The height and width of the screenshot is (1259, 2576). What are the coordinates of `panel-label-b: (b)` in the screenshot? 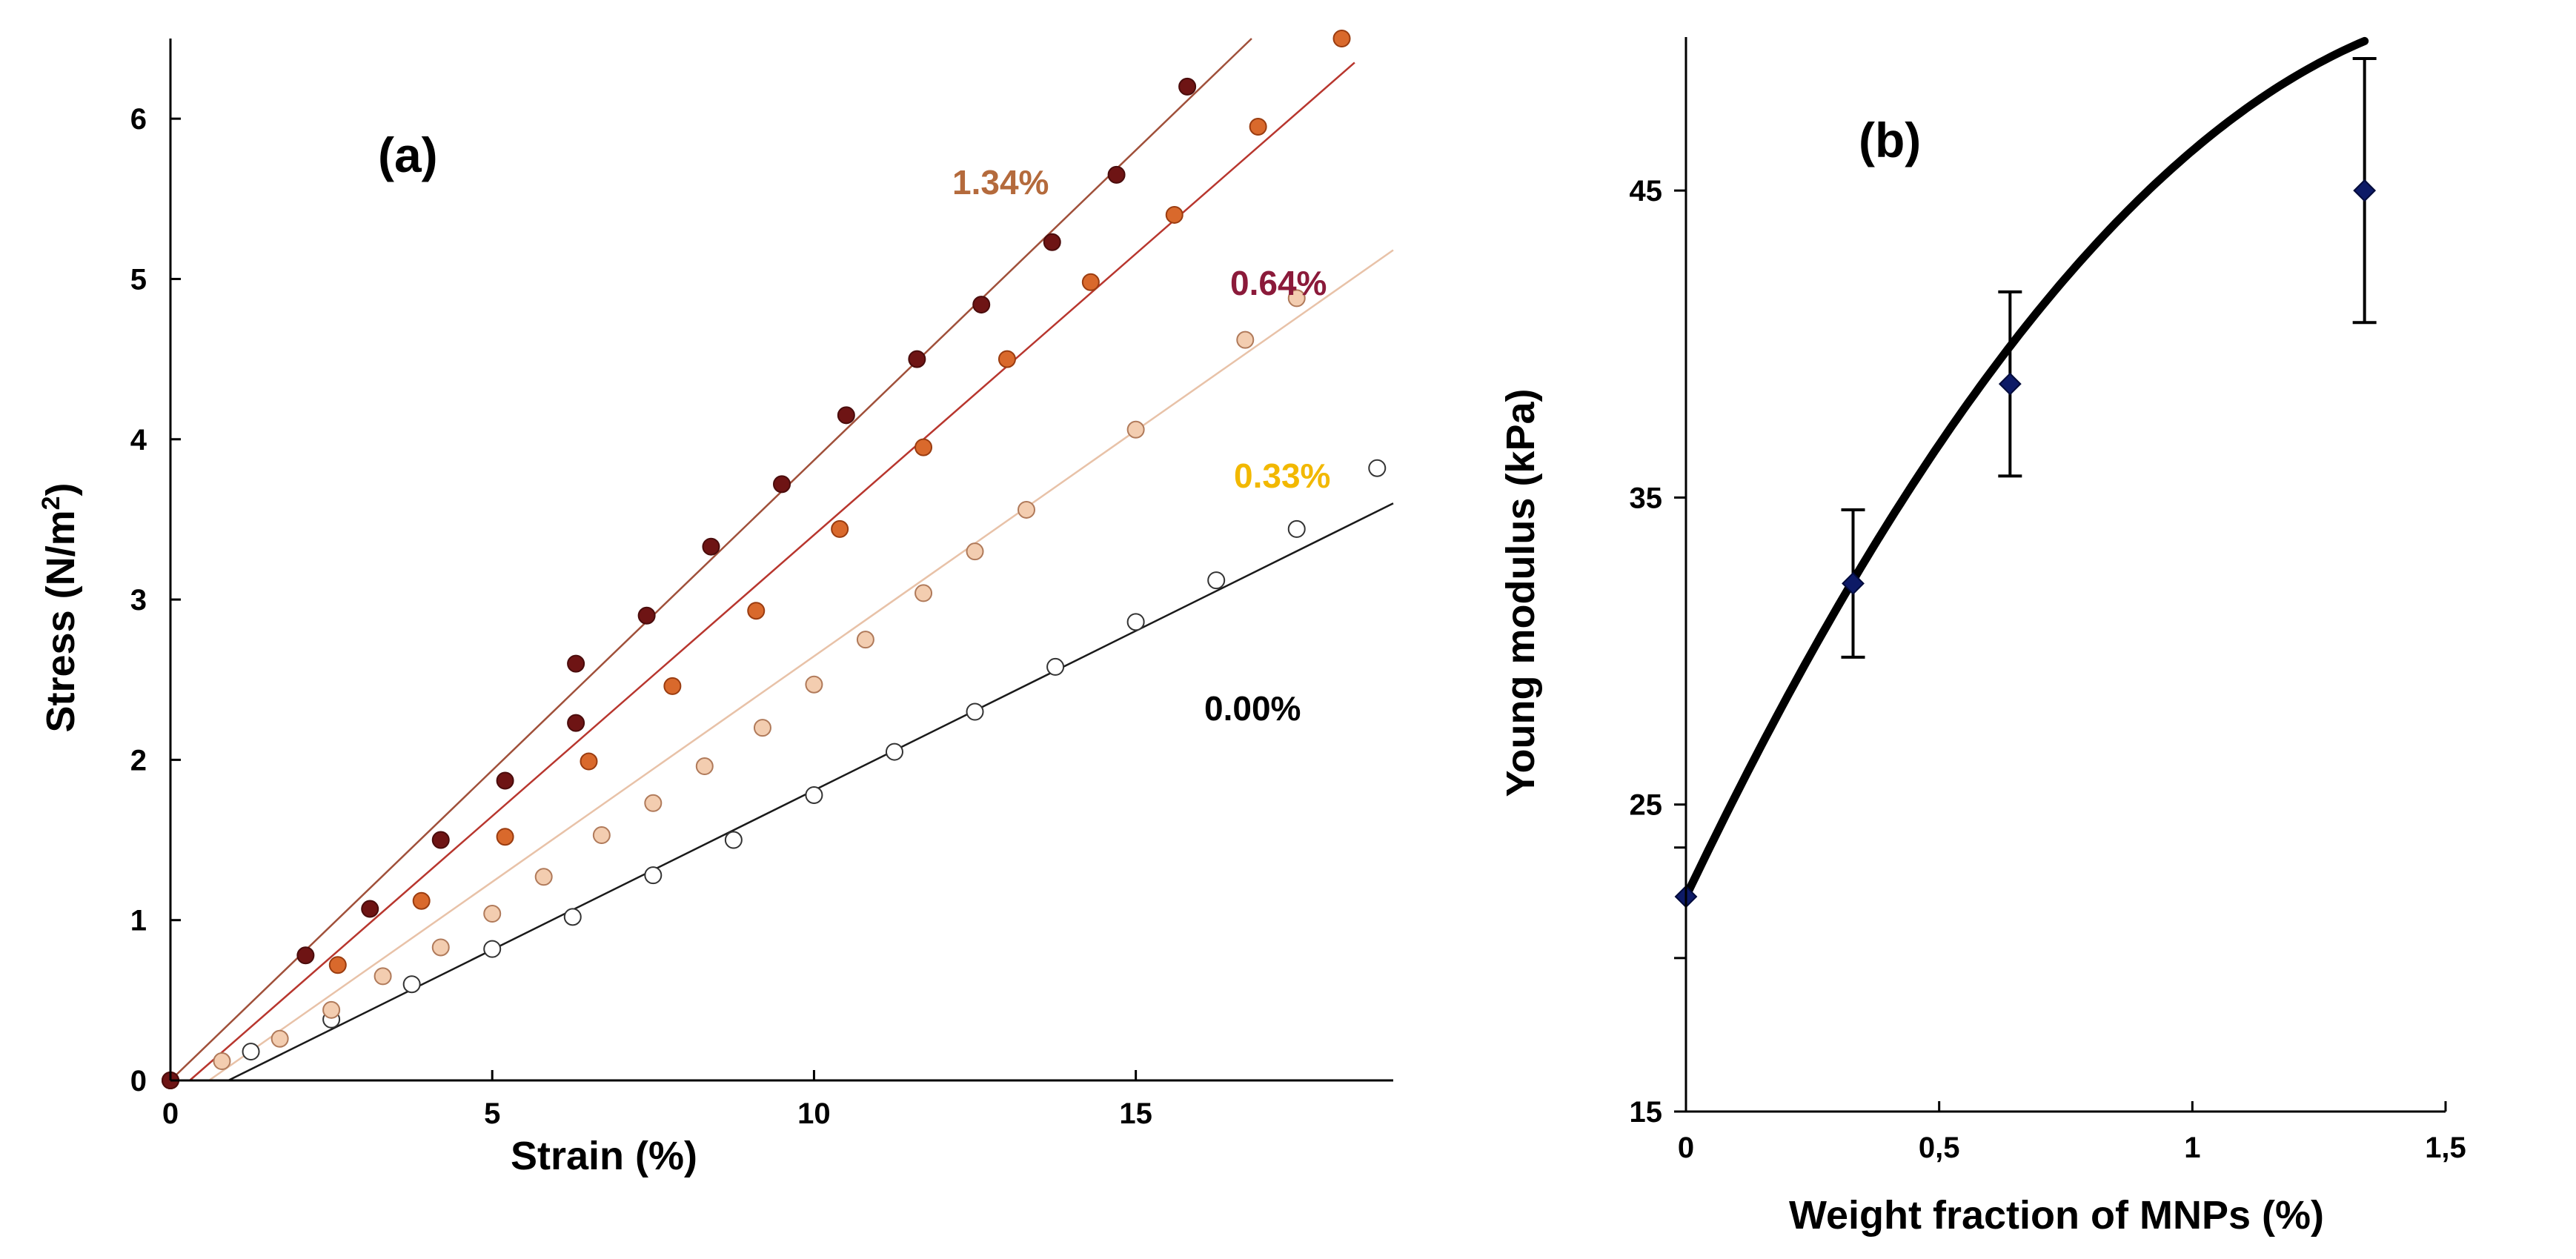 It's located at (1890, 140).